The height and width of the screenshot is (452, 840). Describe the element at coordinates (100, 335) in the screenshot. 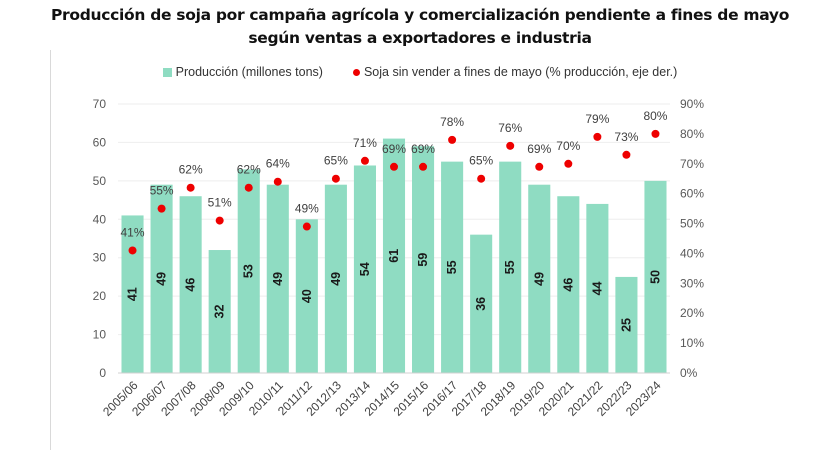

I see `y-left-tick-label: 10` at that location.